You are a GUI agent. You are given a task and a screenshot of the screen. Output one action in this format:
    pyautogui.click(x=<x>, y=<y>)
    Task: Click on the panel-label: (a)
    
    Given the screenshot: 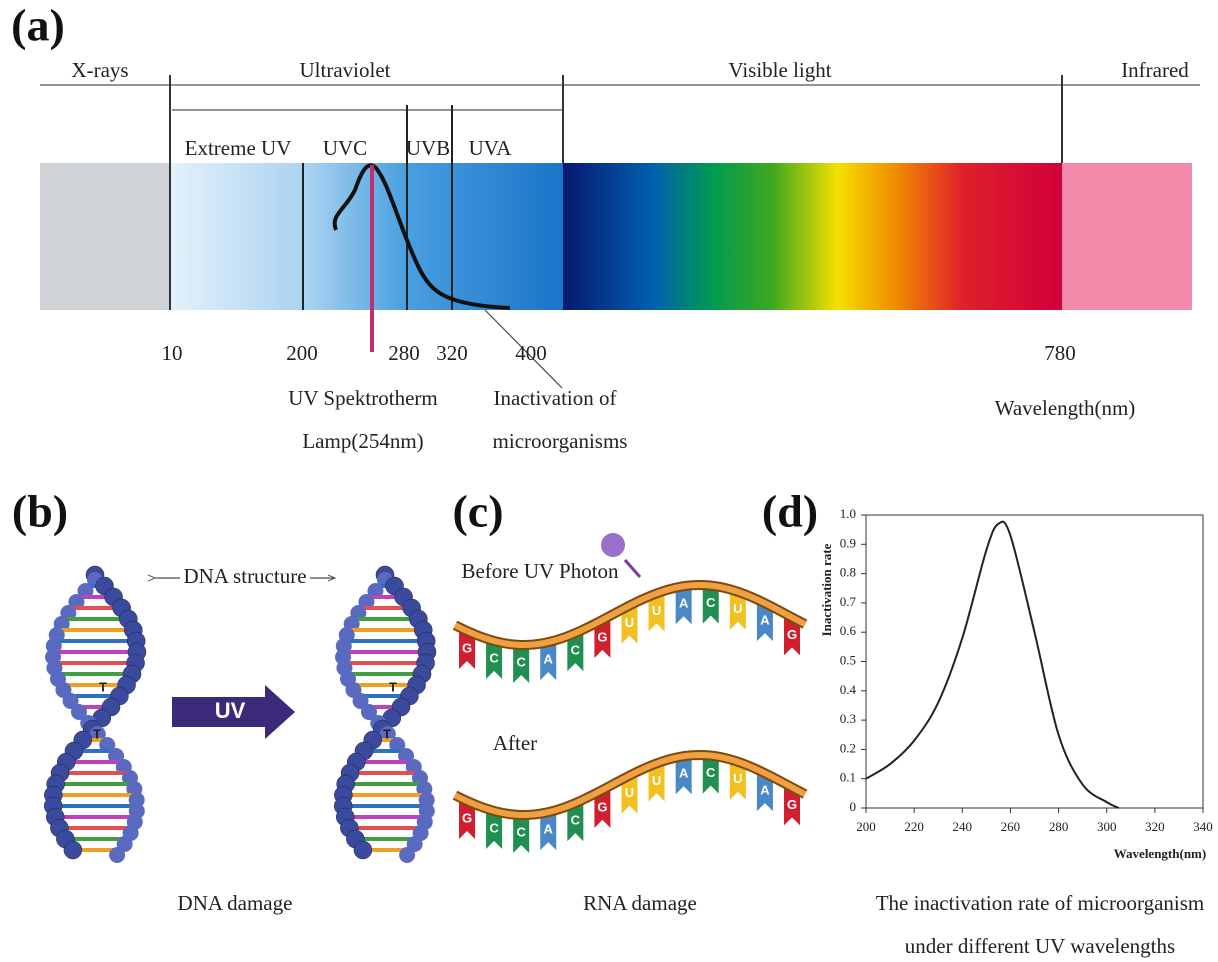 What is the action you would take?
    pyautogui.click(x=38, y=25)
    